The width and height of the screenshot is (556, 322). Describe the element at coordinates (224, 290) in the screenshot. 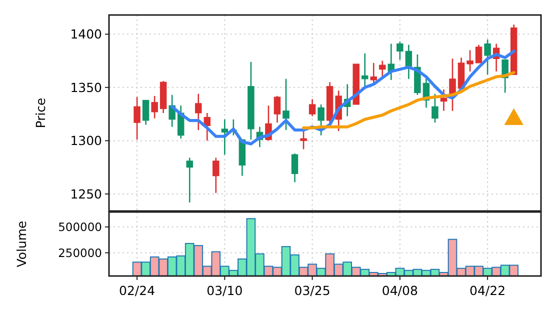

I see `x-tick-label: 03/10` at that location.